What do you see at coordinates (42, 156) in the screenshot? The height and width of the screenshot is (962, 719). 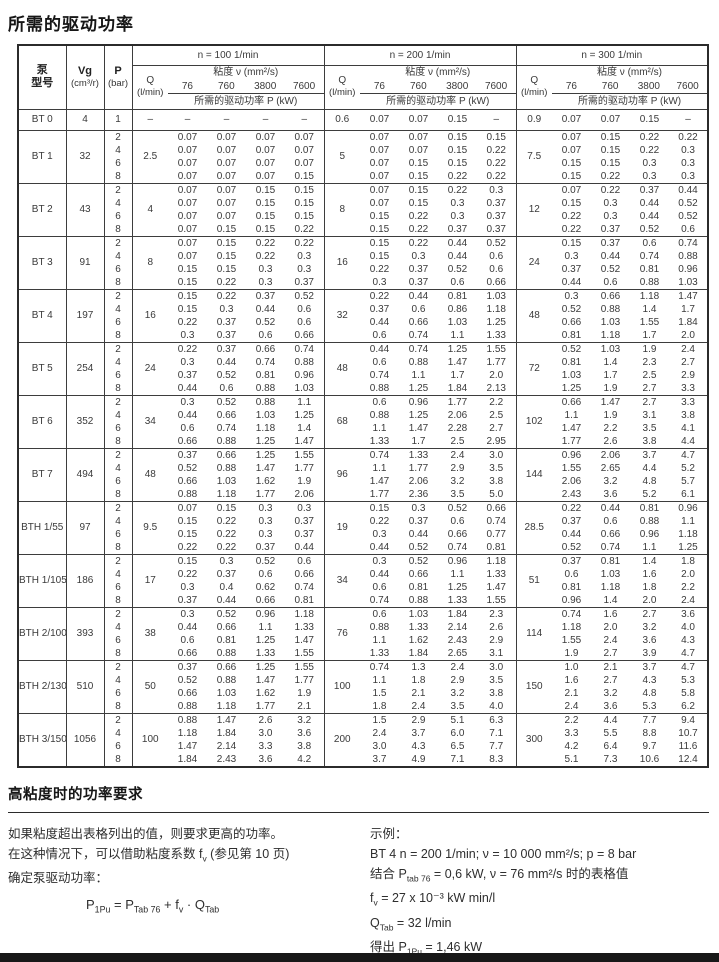 I see `pump-model-cell: BT 1` at bounding box center [42, 156].